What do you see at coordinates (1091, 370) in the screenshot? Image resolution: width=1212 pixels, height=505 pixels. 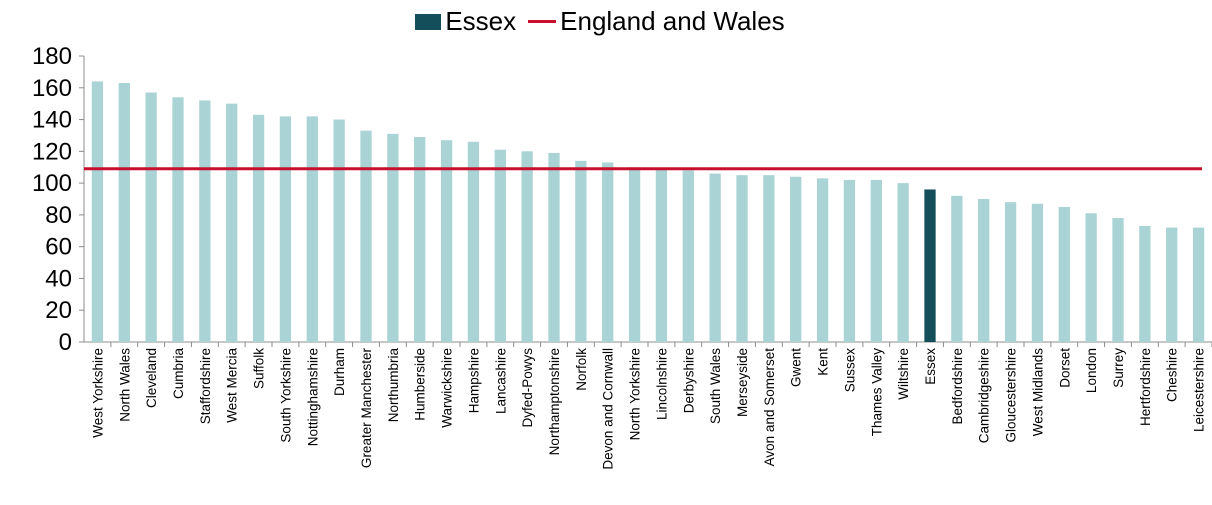 I see `x-tick-label: London` at bounding box center [1091, 370].